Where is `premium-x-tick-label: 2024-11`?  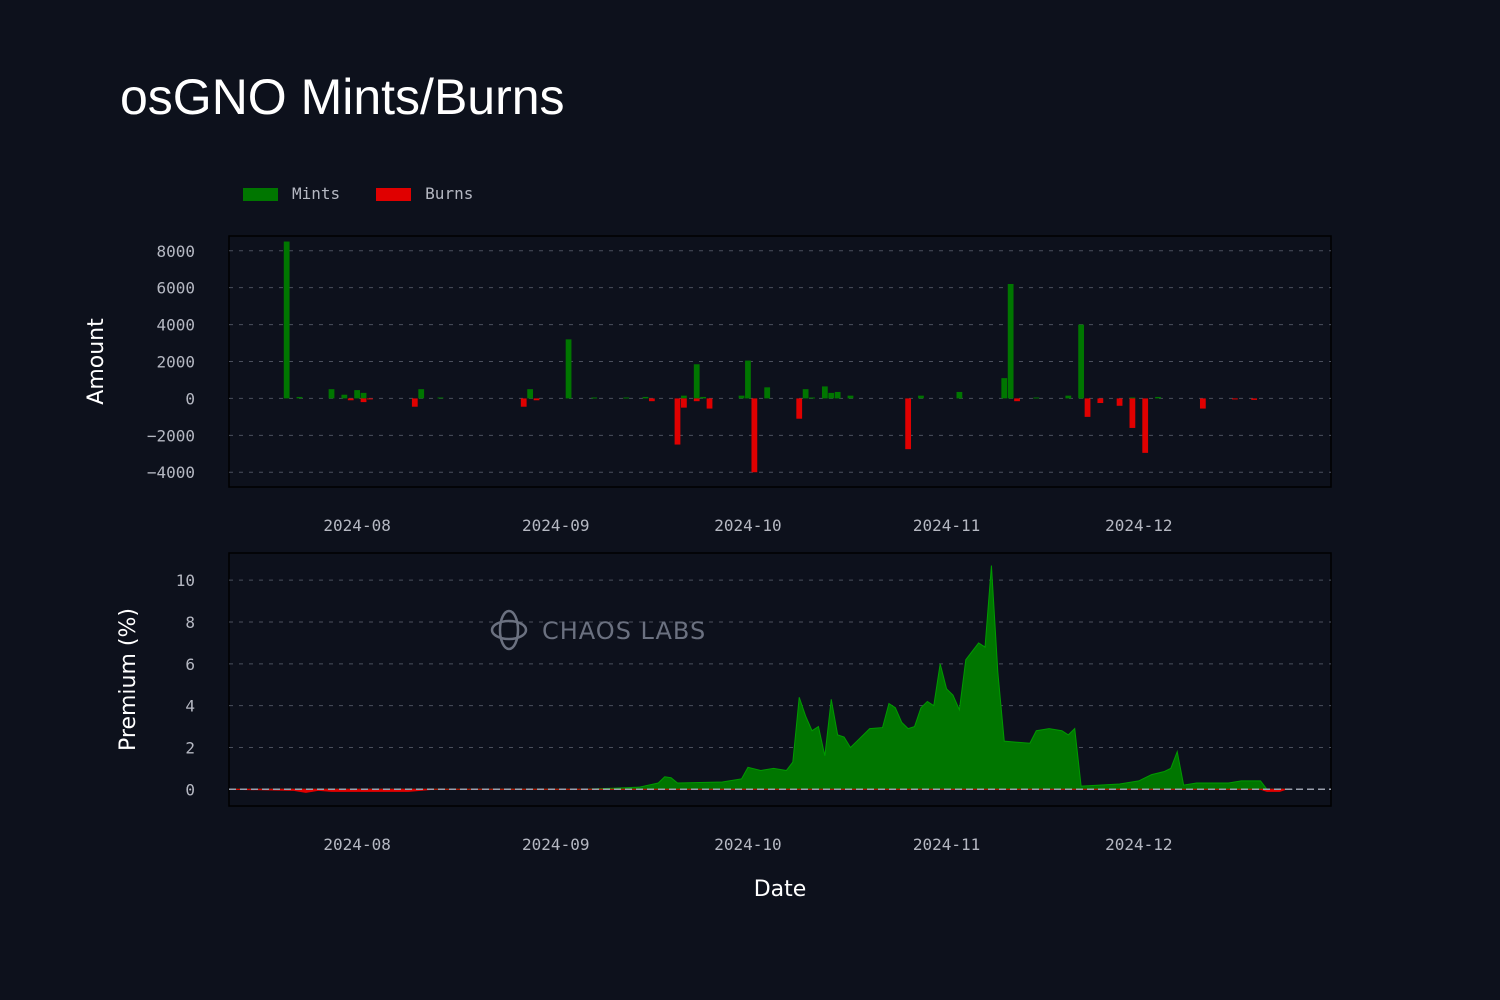
premium-x-tick-label: 2024-11 is located at coordinates (946, 844).